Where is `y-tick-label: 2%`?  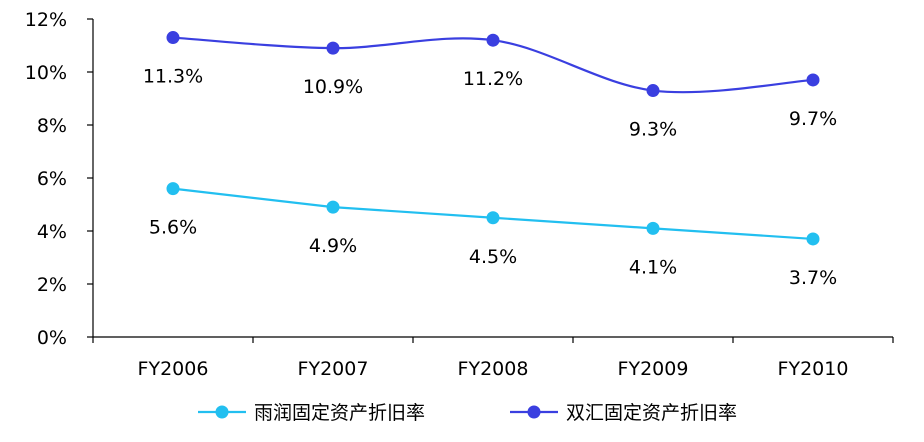 y-tick-label: 2% is located at coordinates (52, 285).